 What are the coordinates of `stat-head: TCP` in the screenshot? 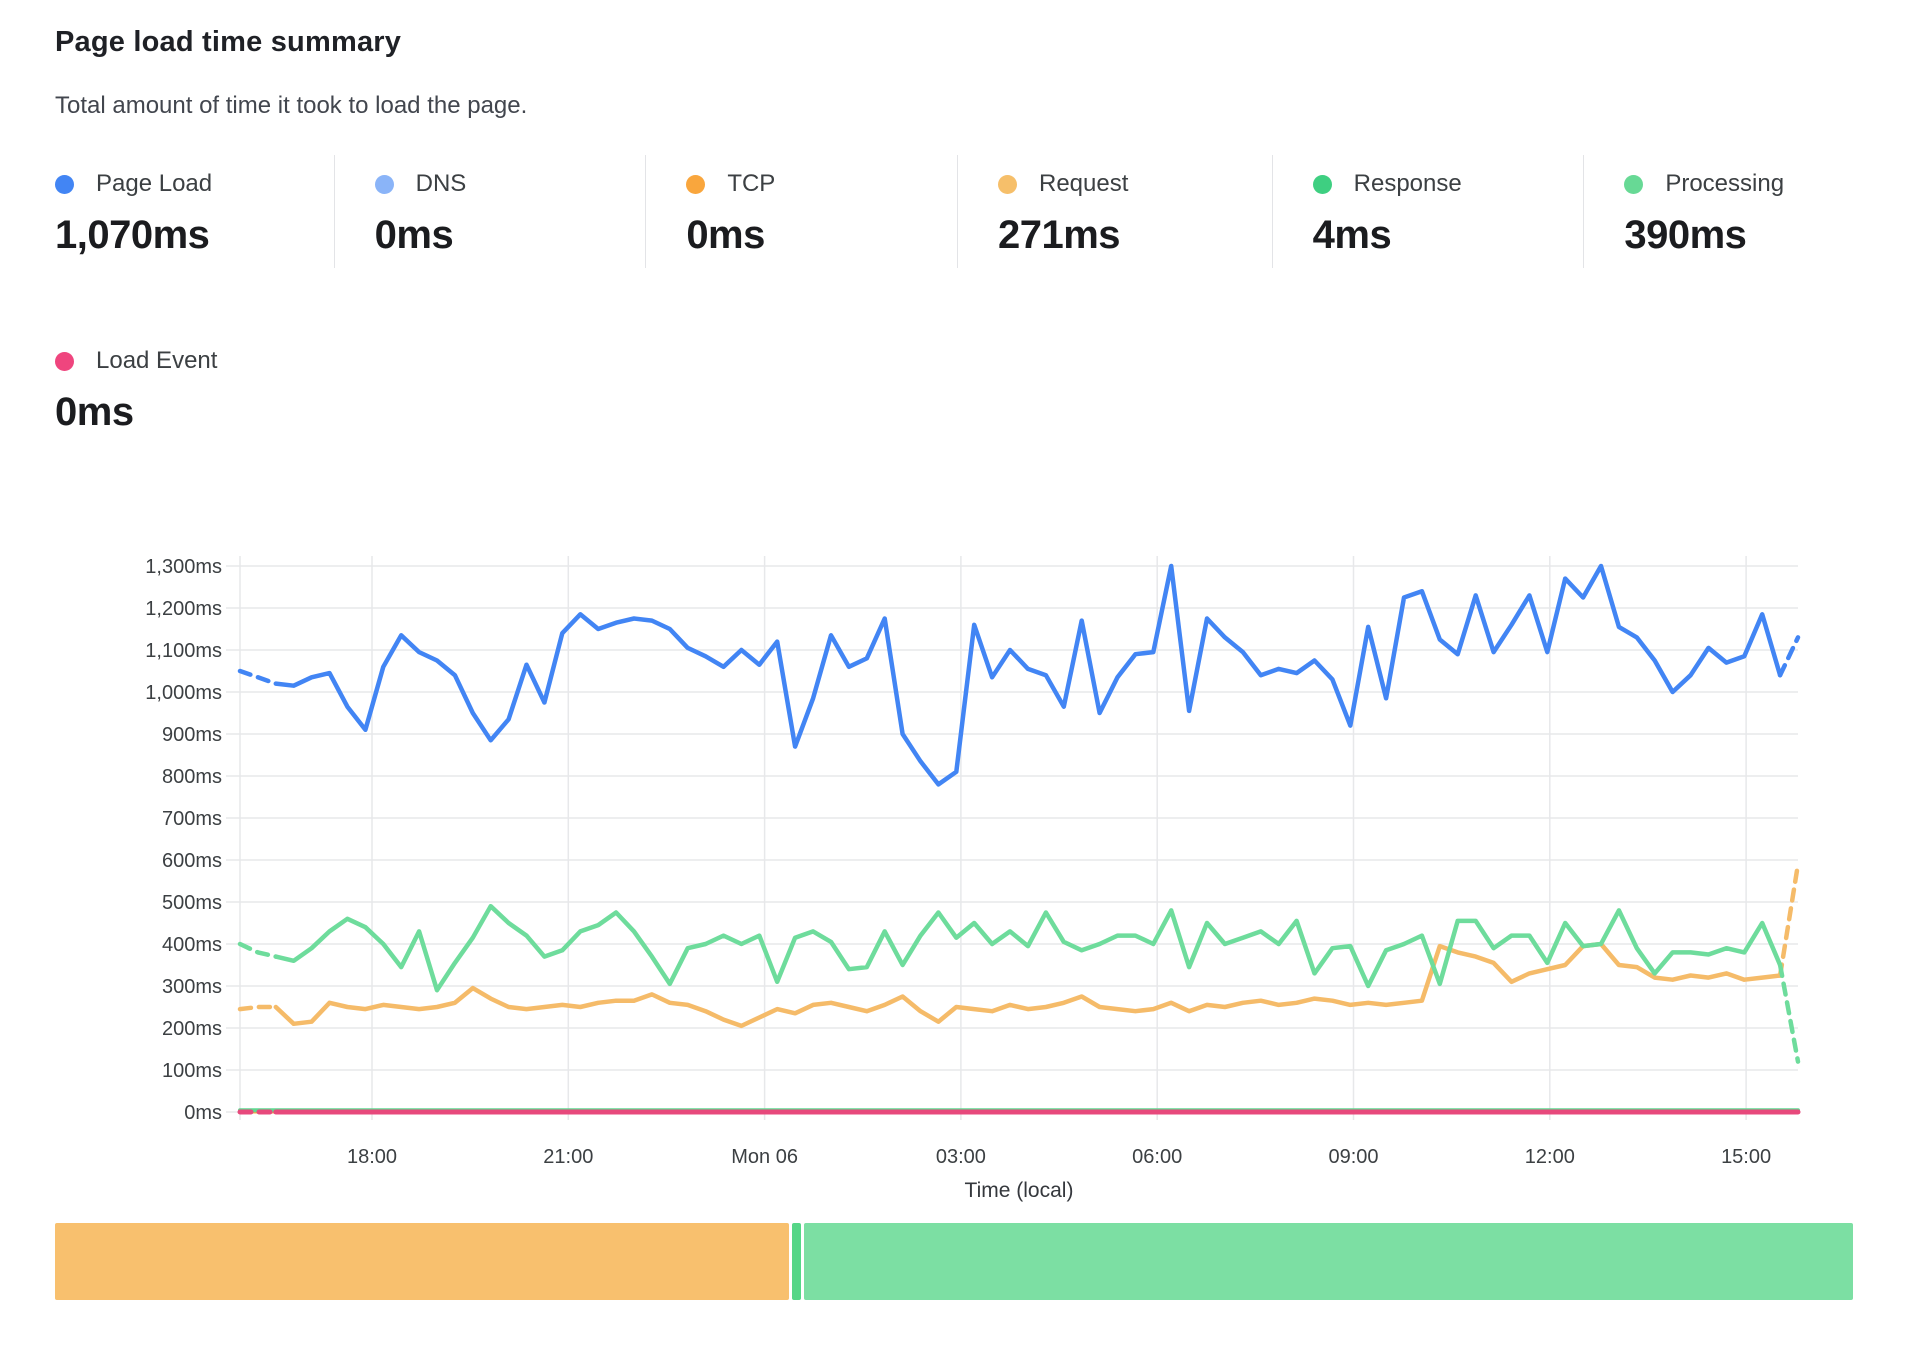 It's located at (821, 184).